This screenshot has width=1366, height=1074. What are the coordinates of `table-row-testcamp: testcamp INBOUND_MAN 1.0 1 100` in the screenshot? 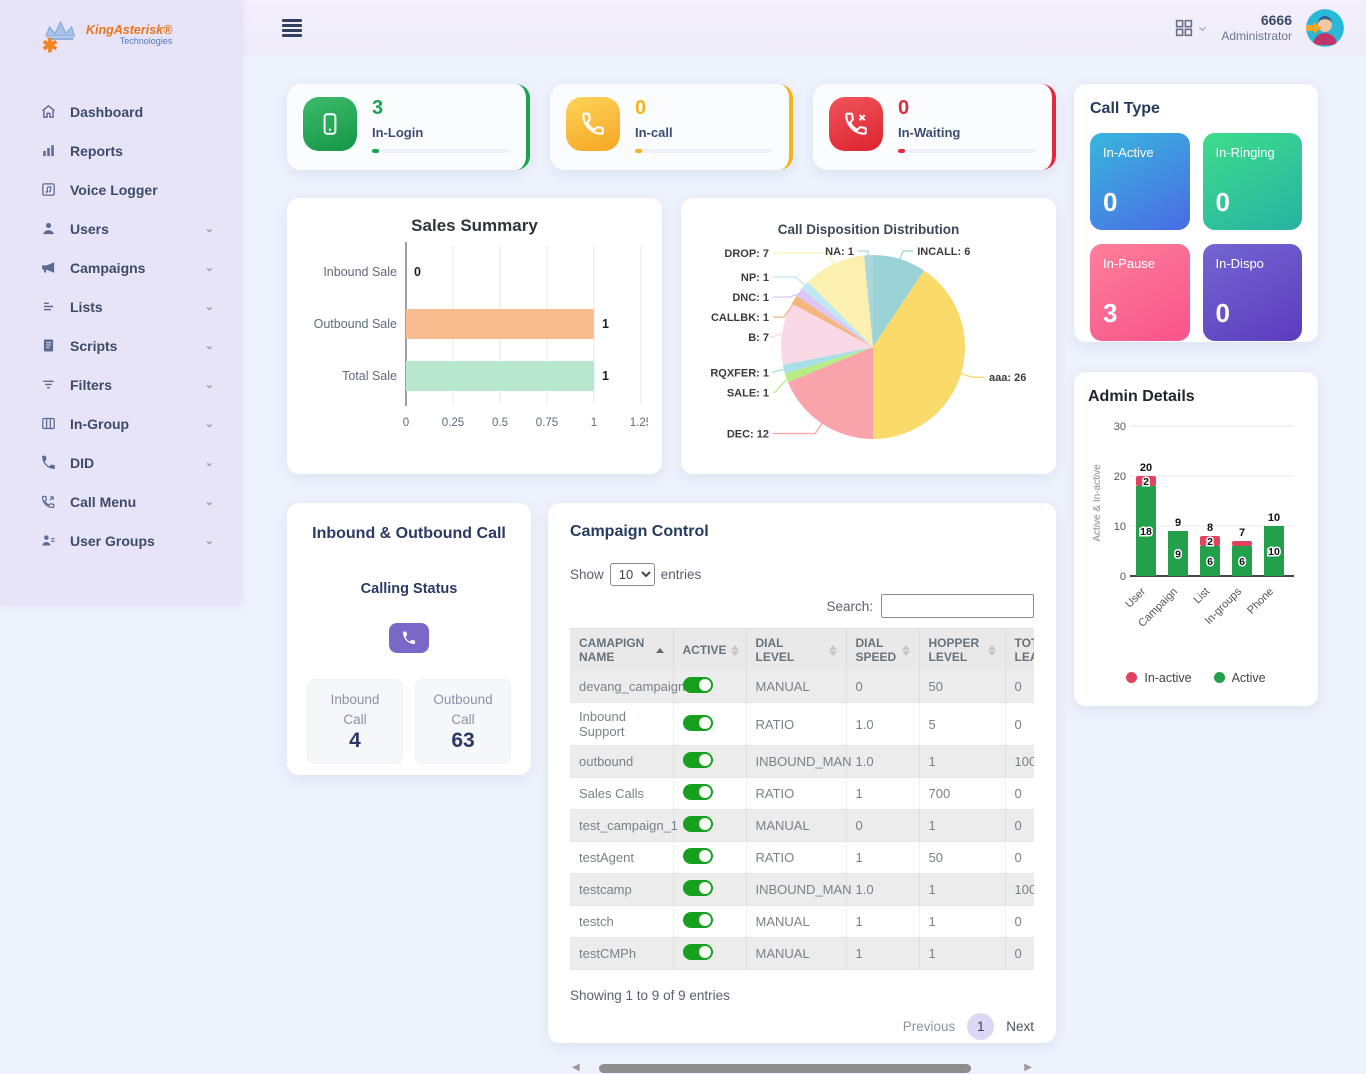 It's located at (802, 889).